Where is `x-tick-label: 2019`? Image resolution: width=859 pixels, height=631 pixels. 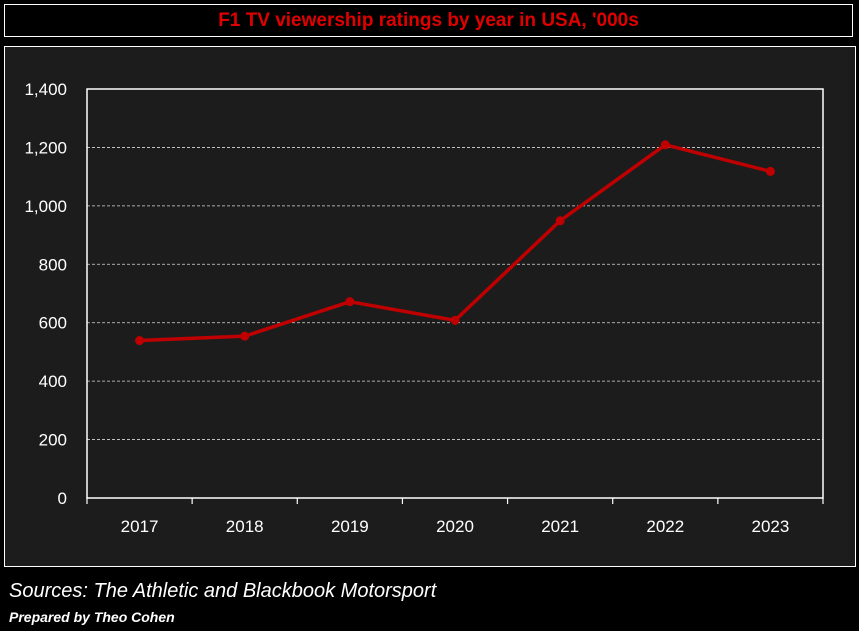
x-tick-label: 2019 is located at coordinates (350, 526).